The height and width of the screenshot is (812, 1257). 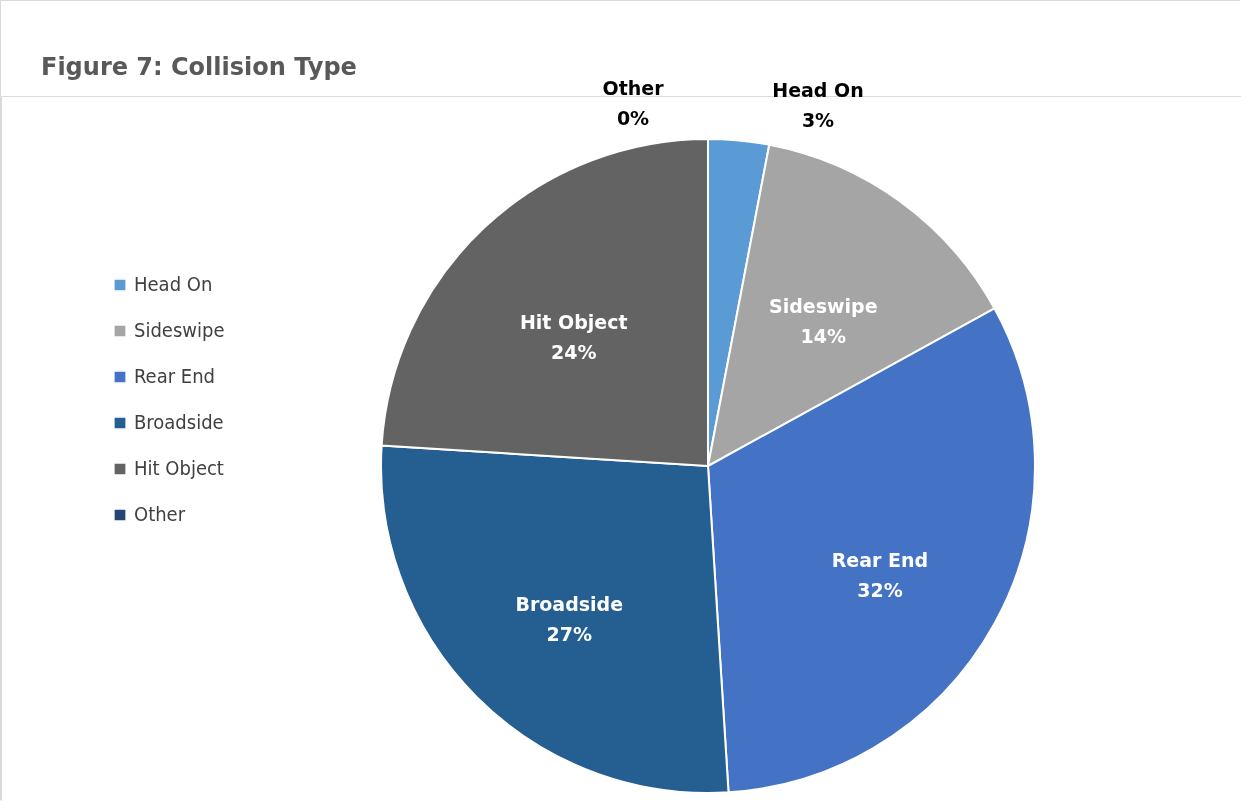 What do you see at coordinates (573, 321) in the screenshot?
I see `slice-label: Hit Object` at bounding box center [573, 321].